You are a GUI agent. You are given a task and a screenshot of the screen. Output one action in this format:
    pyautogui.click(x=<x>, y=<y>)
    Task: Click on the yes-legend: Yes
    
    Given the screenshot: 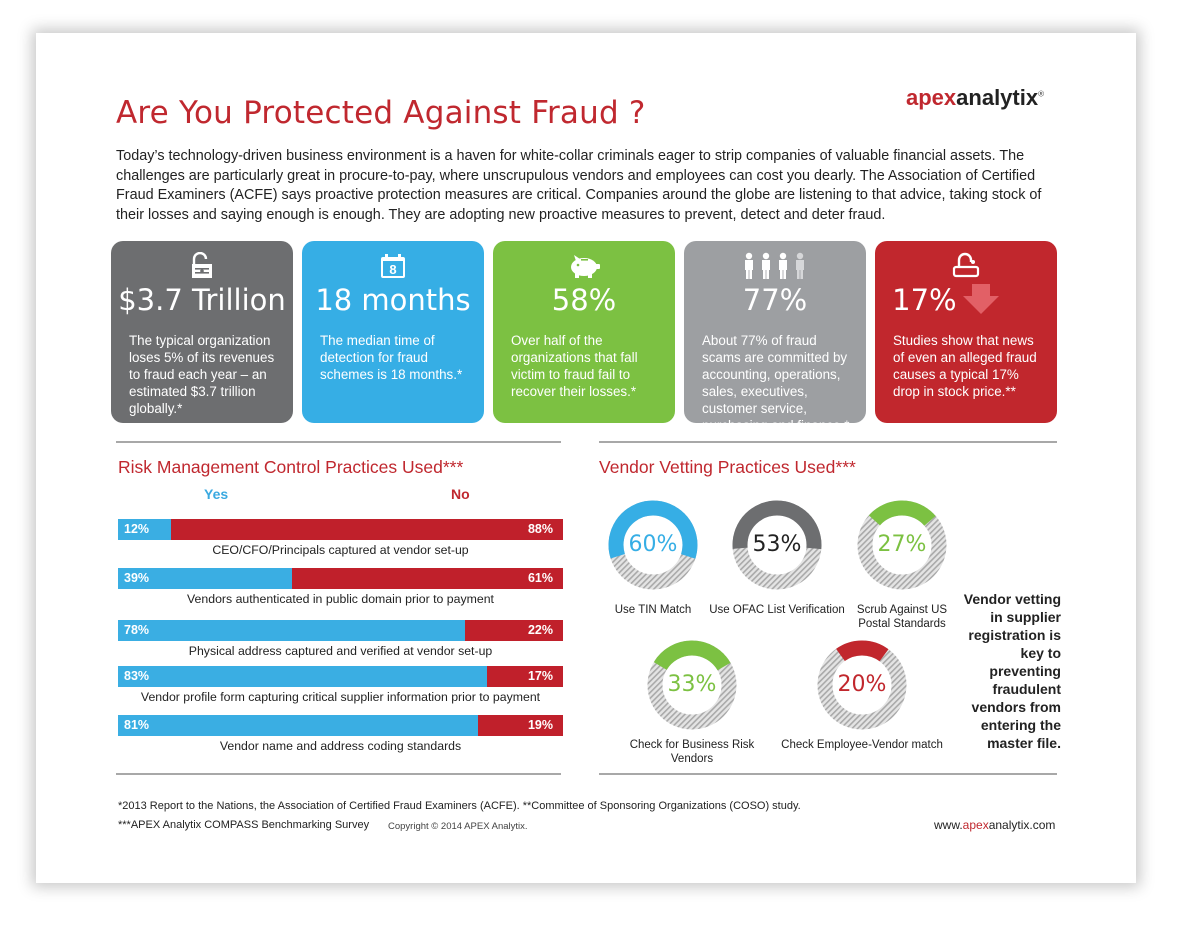 What is the action you would take?
    pyautogui.click(x=216, y=494)
    